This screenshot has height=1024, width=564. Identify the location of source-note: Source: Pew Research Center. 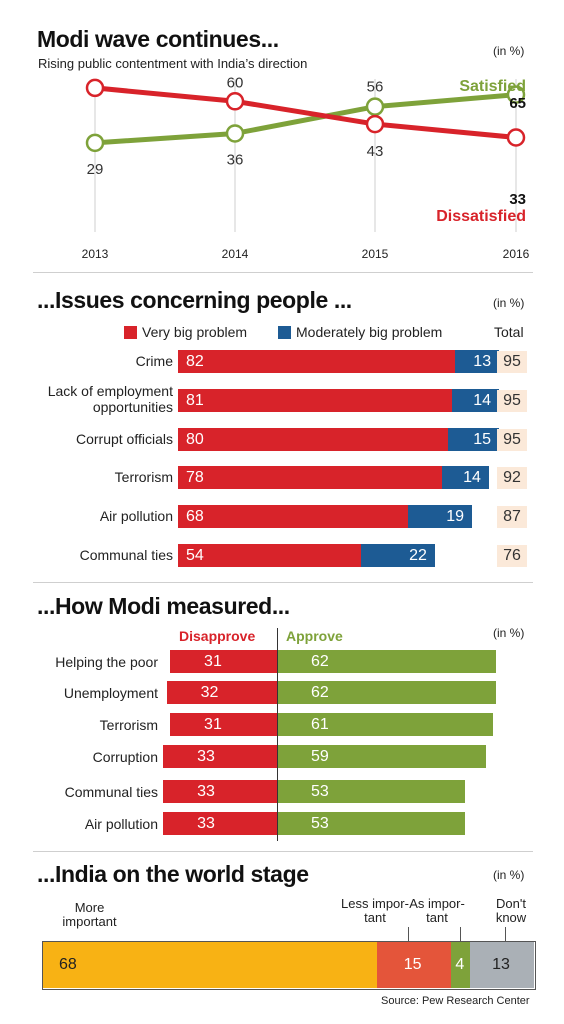
(455, 1001).